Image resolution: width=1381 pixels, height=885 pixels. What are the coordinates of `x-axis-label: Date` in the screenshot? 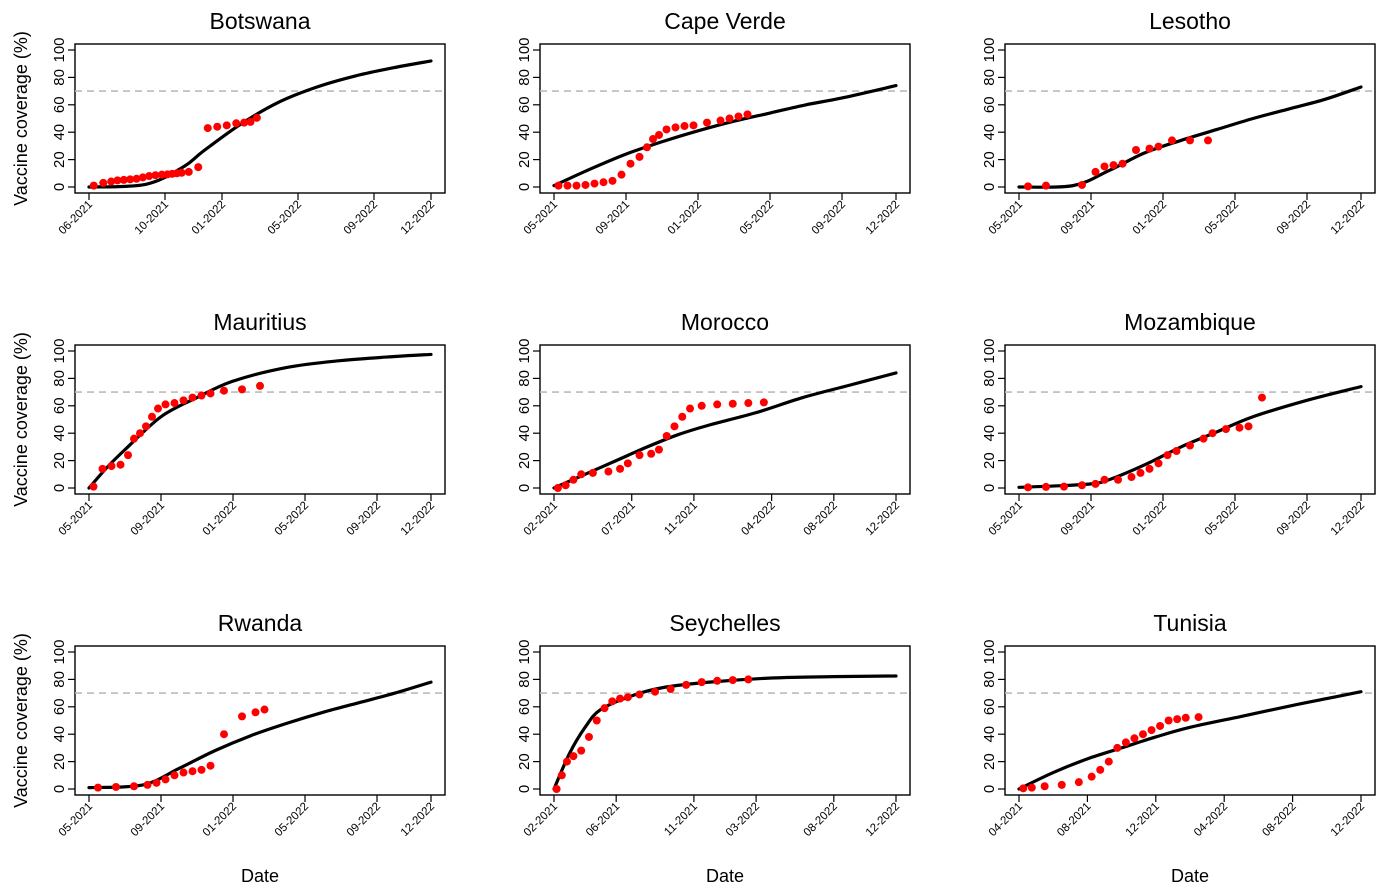 It's located at (1190, 875).